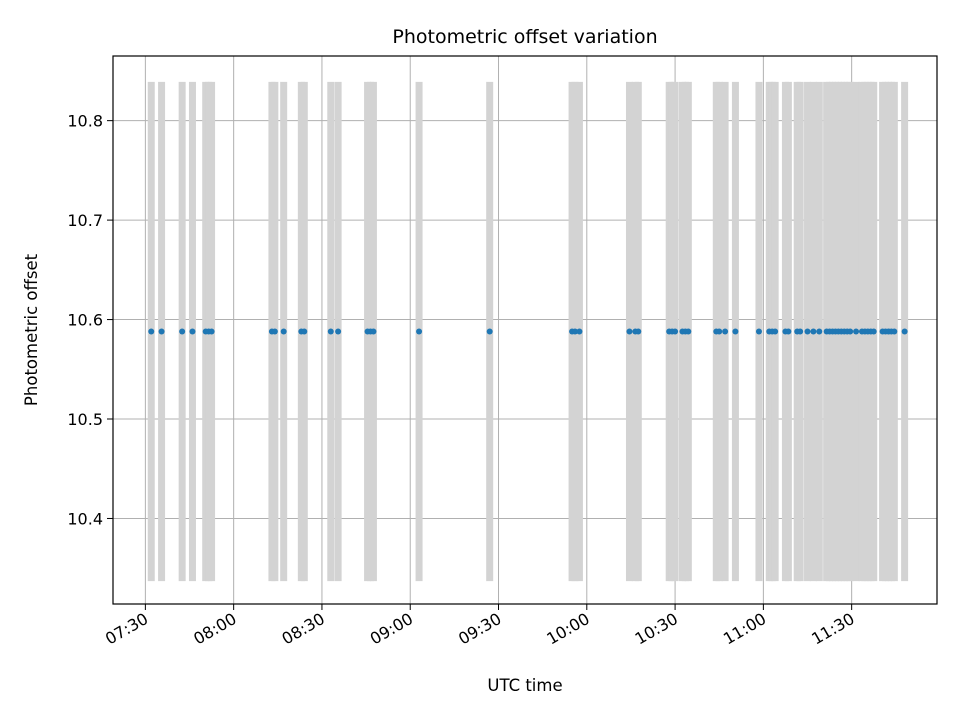  I want to click on y-axis-label: Photometric offset, so click(31, 329).